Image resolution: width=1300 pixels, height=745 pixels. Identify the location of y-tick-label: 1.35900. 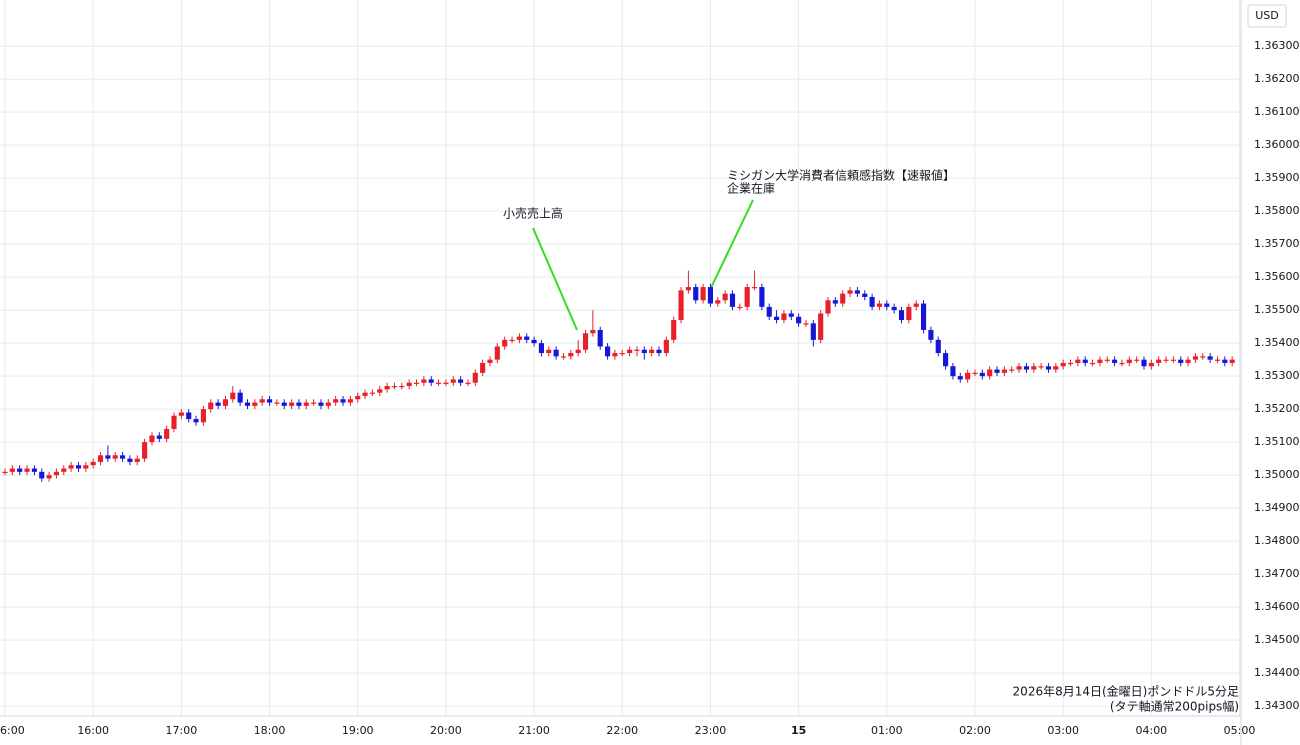
(1277, 177).